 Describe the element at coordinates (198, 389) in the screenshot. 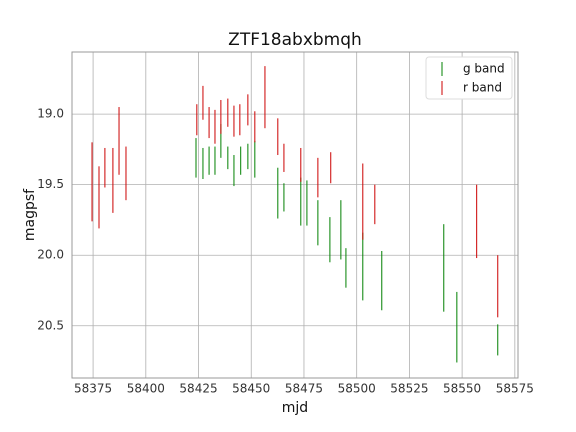

I see `x-tick-label: 58425` at that location.